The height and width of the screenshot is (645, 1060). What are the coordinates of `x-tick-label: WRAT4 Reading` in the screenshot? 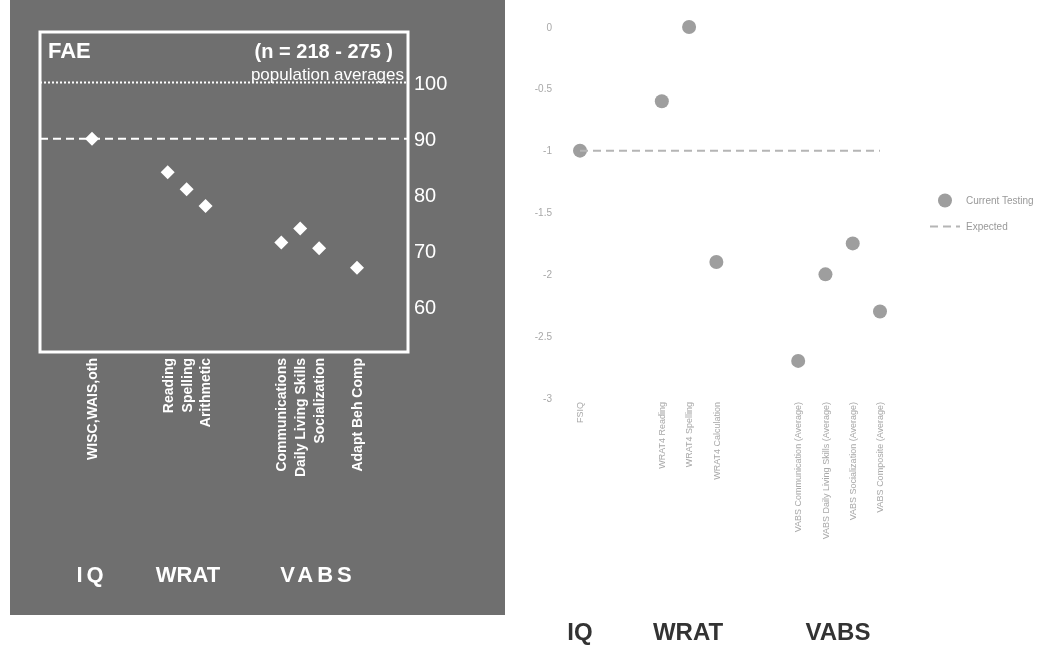 It's located at (661, 435).